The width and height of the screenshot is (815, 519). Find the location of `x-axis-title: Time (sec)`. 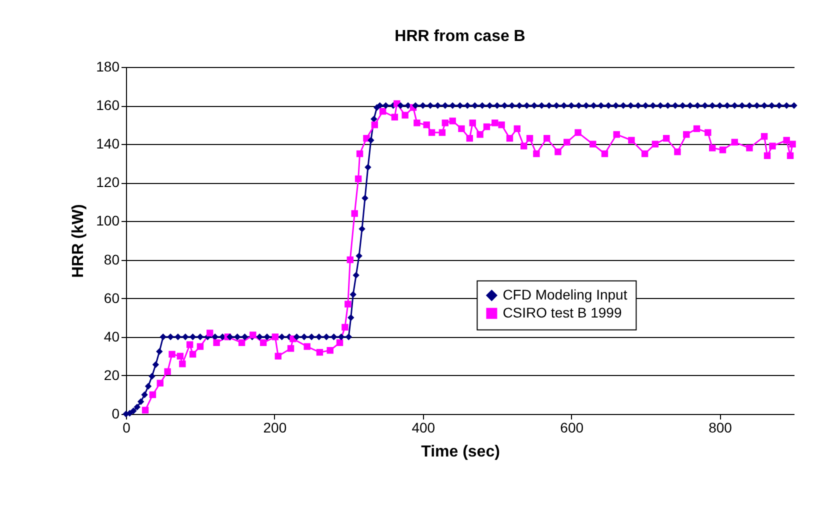

x-axis-title: Time (sec) is located at coordinates (460, 452).